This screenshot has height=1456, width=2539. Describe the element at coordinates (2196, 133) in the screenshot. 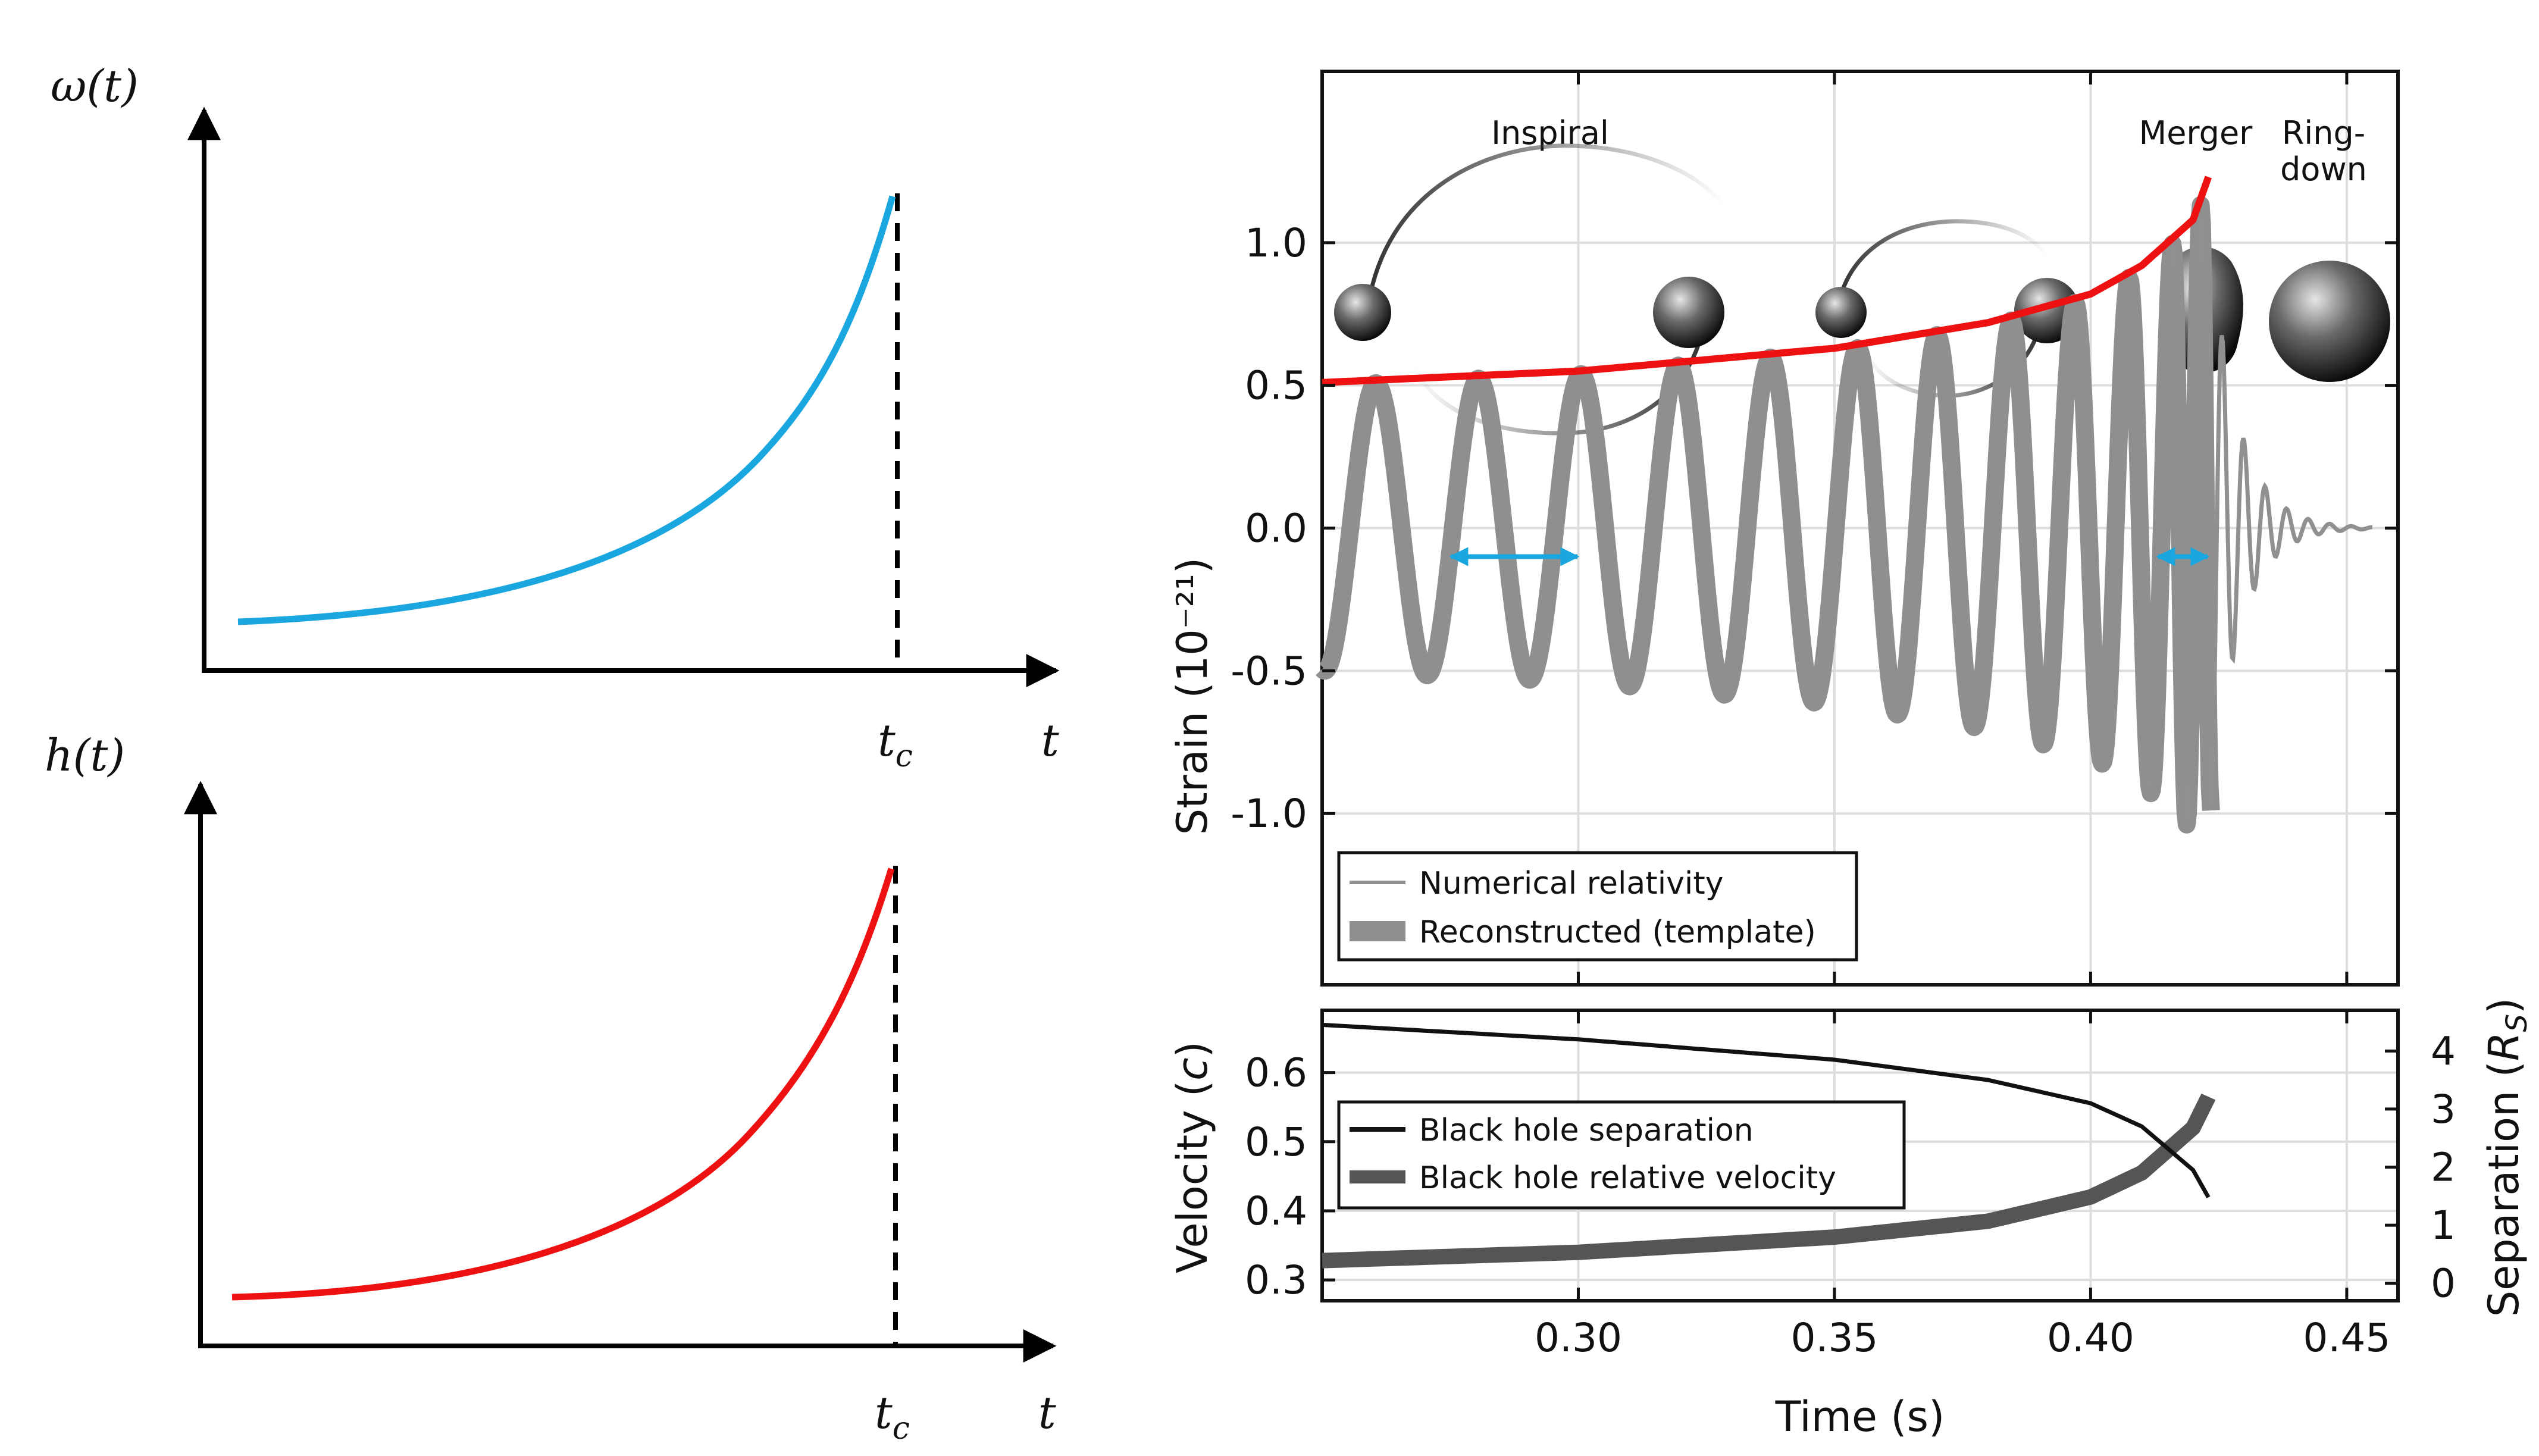

I see `stage-label-merger: Merger` at that location.